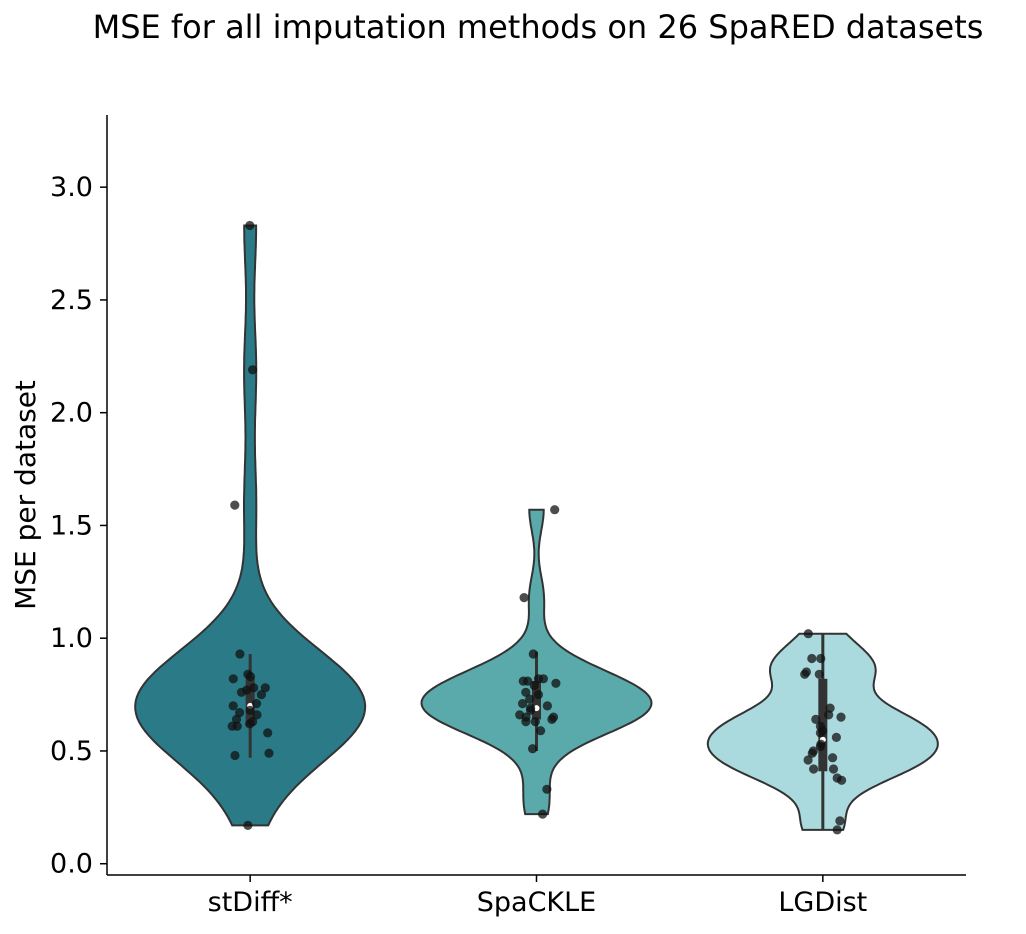 The width and height of the screenshot is (1026, 934). Describe the element at coordinates (71, 864) in the screenshot. I see `y-tick-label: 0.0` at that location.